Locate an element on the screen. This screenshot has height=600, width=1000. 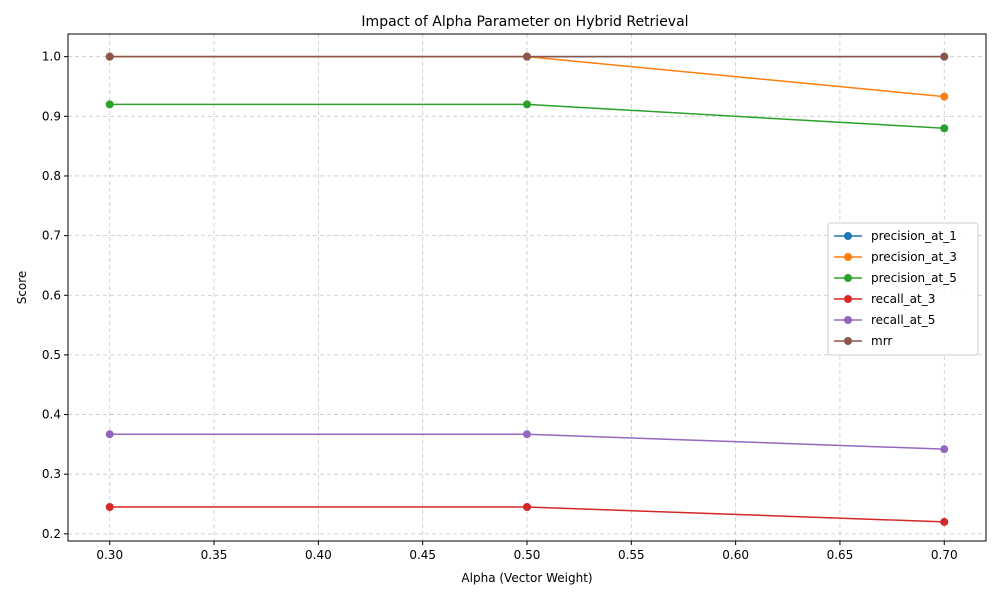
legend-entry: recall_at_3 is located at coordinates (884, 299).